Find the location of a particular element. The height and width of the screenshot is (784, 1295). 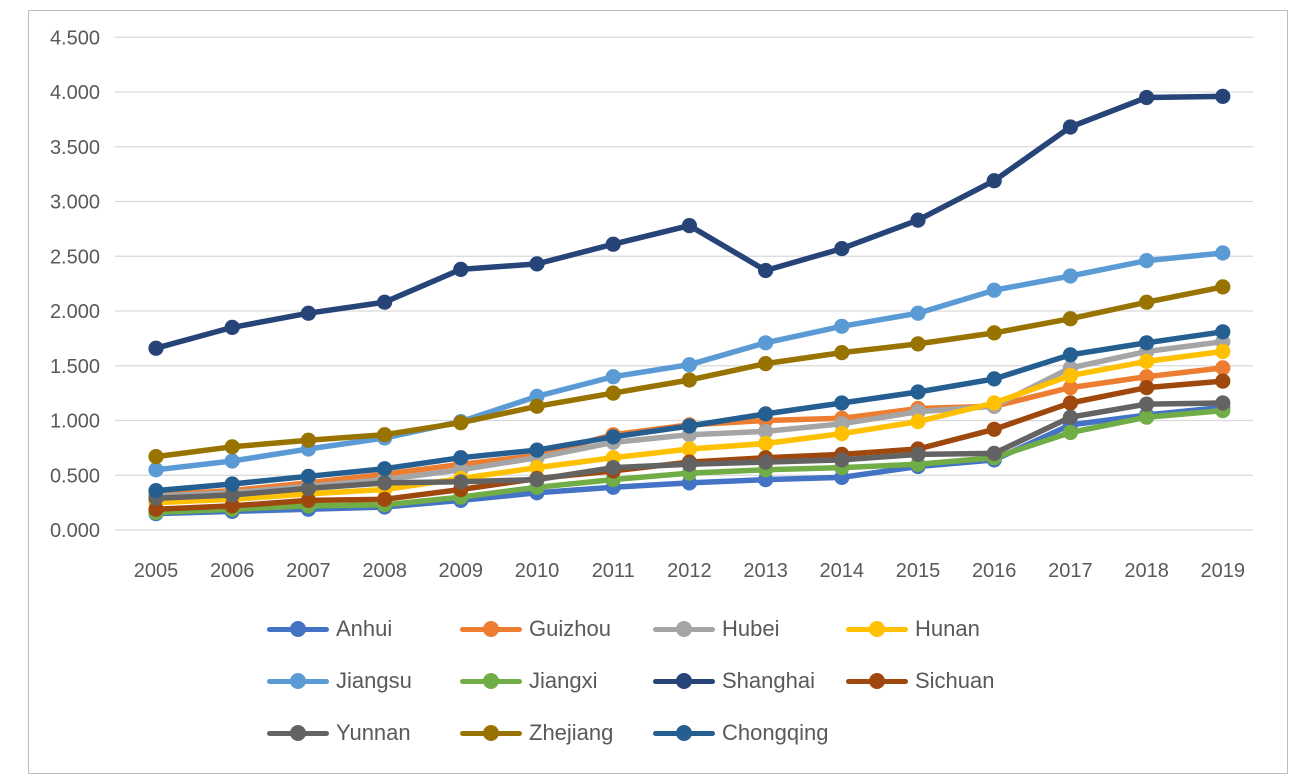

data-point-yunnan-2006 is located at coordinates (232, 495).